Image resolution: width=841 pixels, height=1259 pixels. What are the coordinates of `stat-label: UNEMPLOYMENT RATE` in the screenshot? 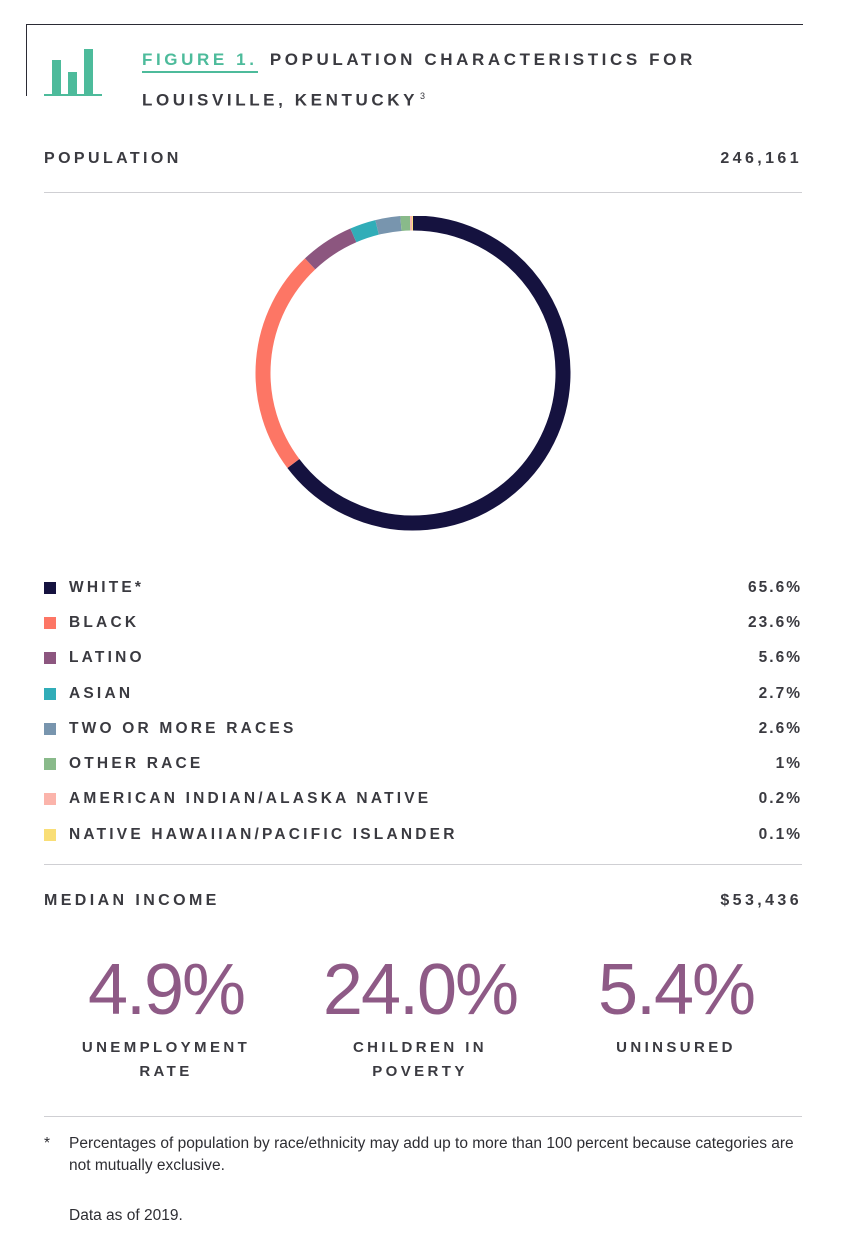 It's located at (166, 1060).